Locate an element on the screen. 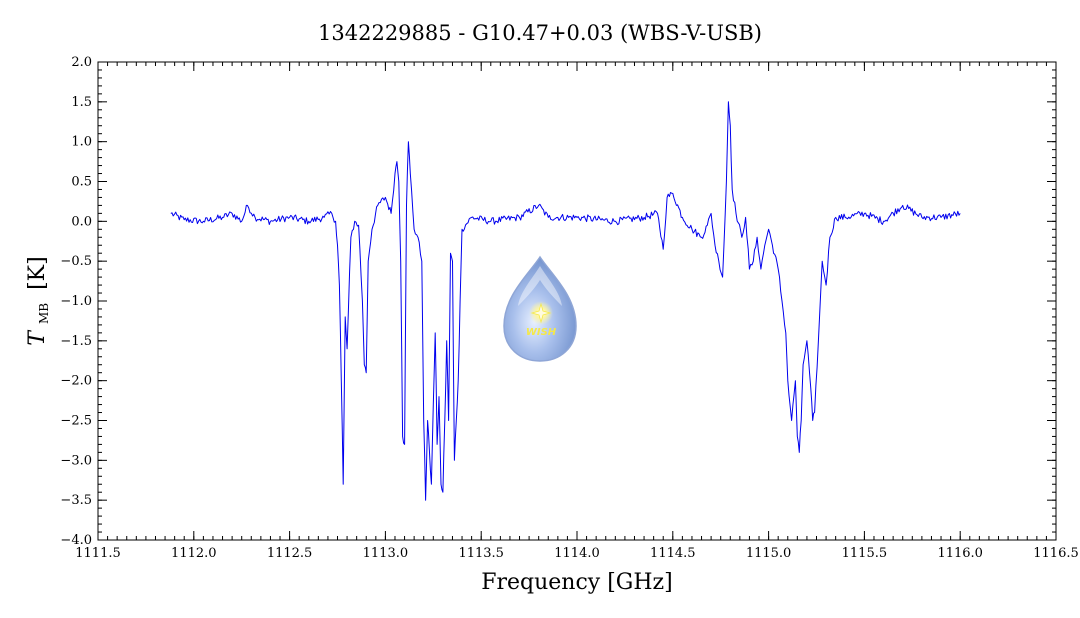 This screenshot has height=618, width=1080. x-tick-label: 1111.5 is located at coordinates (98, 553).